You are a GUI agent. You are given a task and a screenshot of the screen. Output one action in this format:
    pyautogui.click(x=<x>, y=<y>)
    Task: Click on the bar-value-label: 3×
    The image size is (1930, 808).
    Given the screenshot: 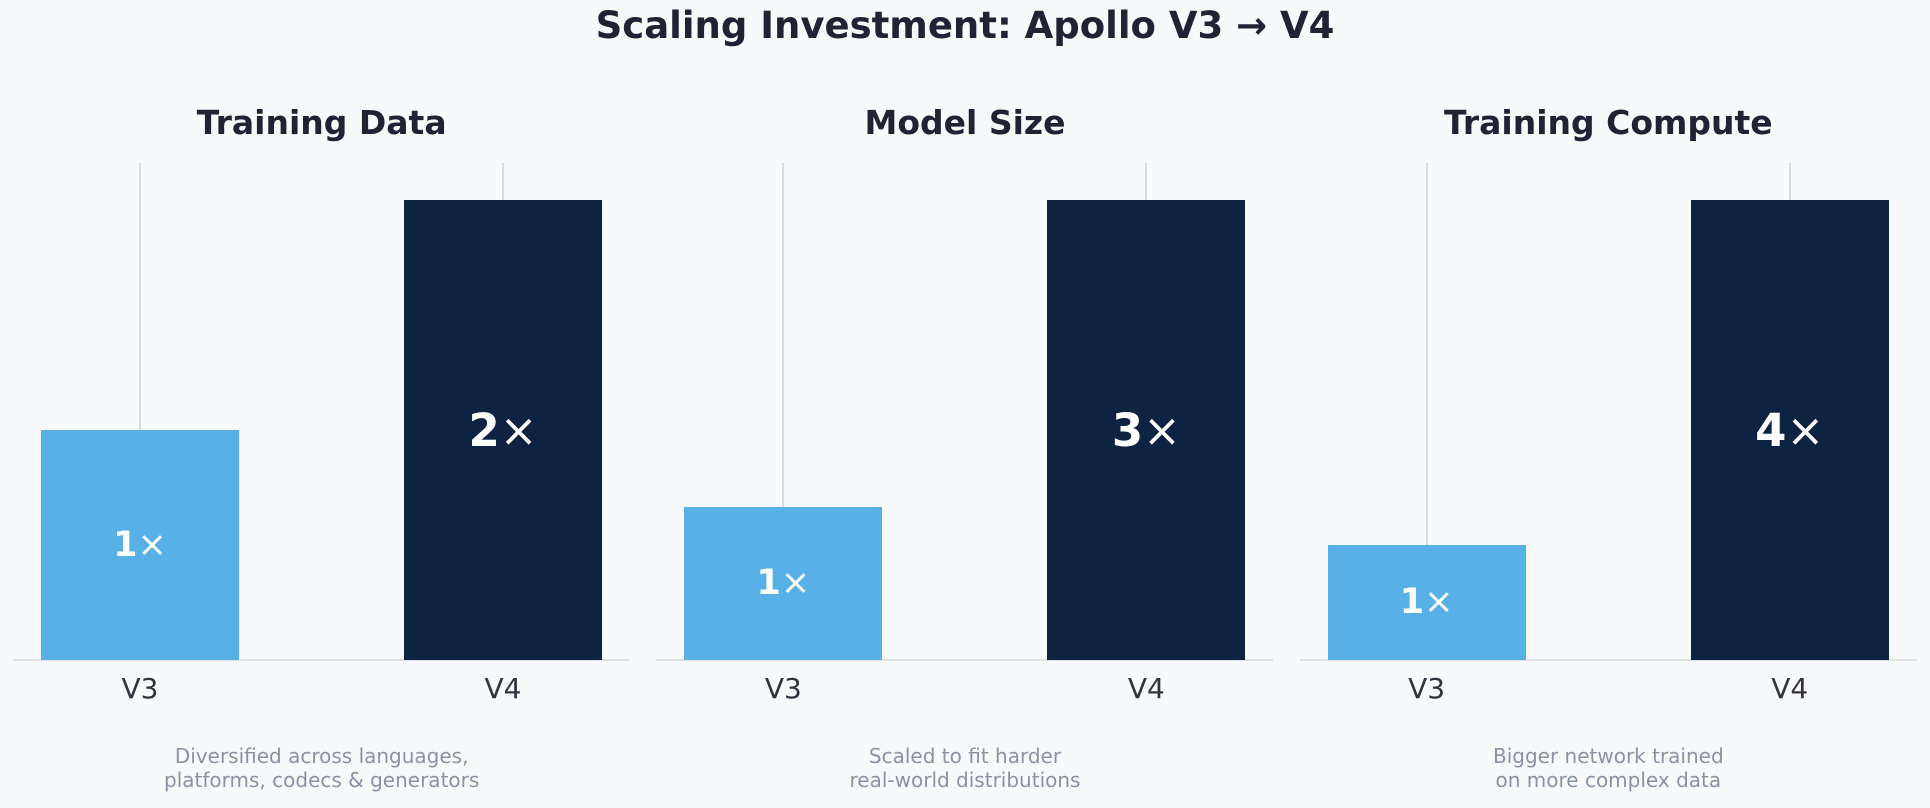 What is the action you would take?
    pyautogui.click(x=1146, y=430)
    